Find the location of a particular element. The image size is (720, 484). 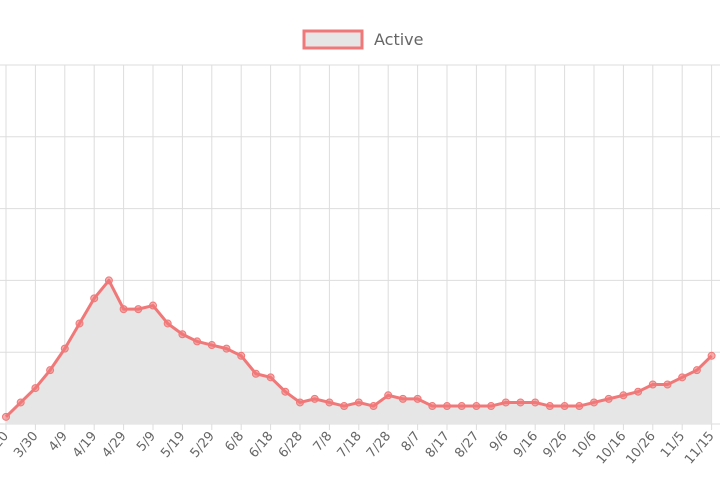

legend-swatch is located at coordinates (333, 39).